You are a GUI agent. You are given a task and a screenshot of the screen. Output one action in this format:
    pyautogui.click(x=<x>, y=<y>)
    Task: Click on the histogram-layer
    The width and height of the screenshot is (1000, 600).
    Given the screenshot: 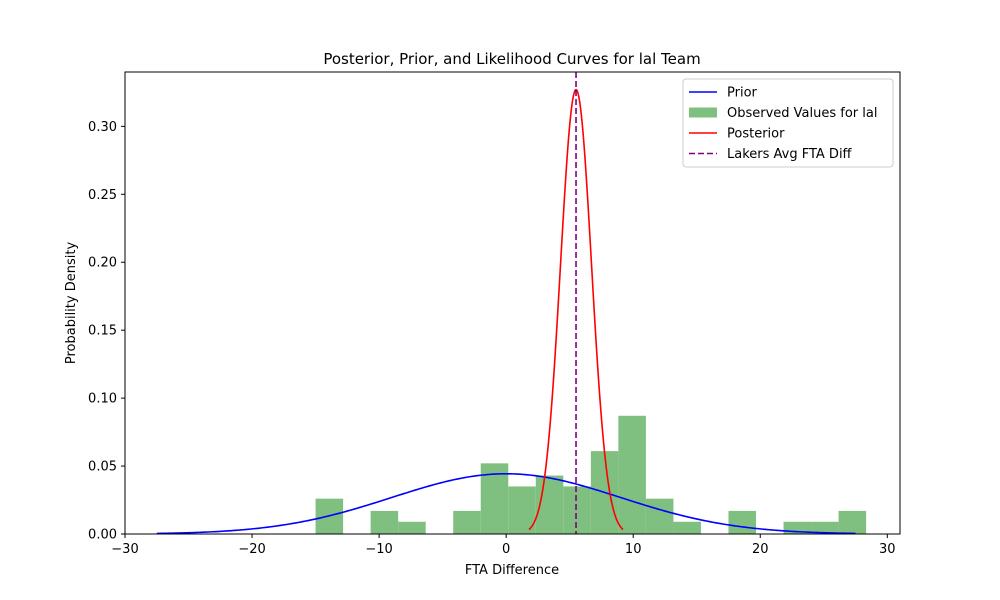 What is the action you would take?
    pyautogui.click(x=591, y=474)
    